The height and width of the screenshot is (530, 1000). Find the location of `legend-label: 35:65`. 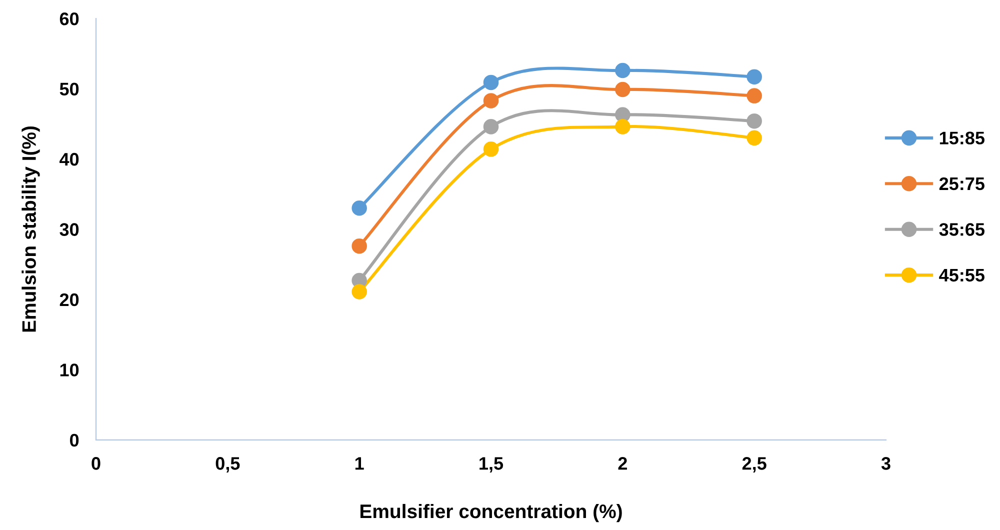

legend-label: 35:65 is located at coordinates (961, 229).